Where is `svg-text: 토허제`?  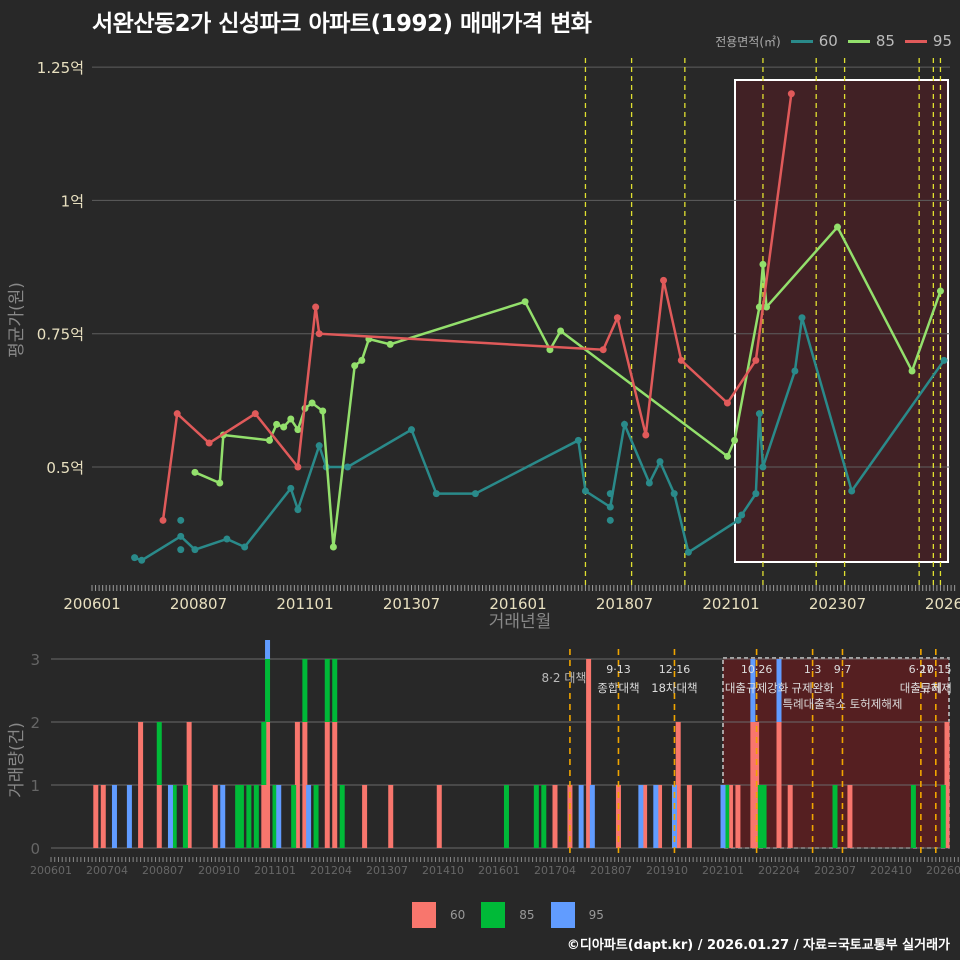 svg-text: 토허제 is located at coordinates (936, 688).